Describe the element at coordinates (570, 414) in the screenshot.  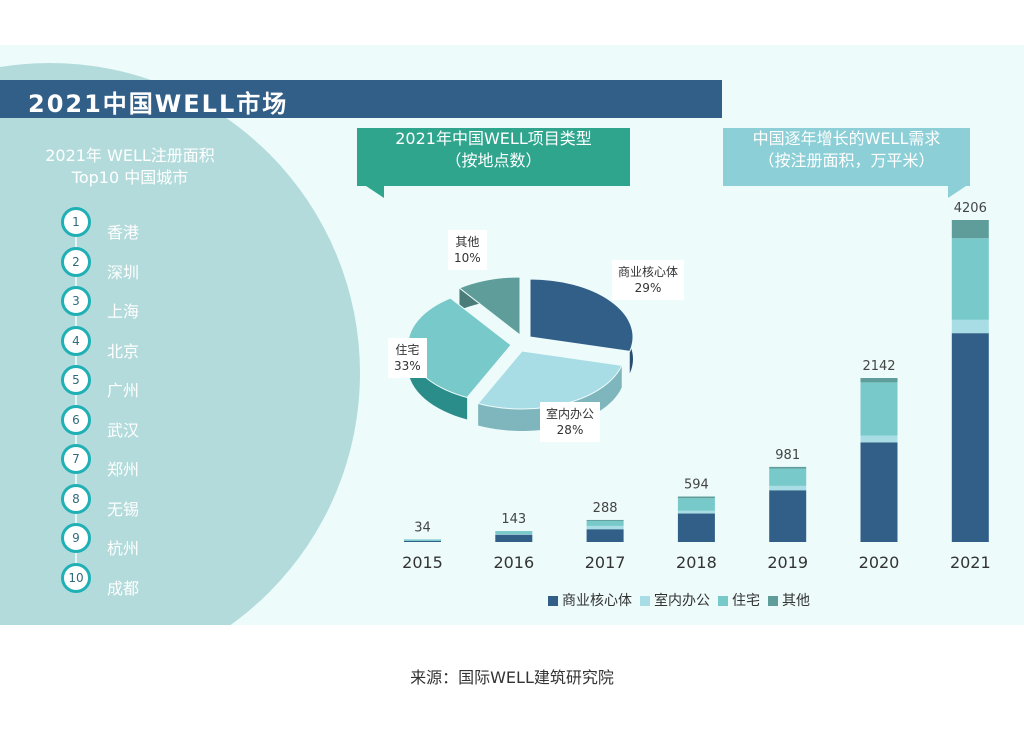
I see `pie-label-name: 室内办公` at that location.